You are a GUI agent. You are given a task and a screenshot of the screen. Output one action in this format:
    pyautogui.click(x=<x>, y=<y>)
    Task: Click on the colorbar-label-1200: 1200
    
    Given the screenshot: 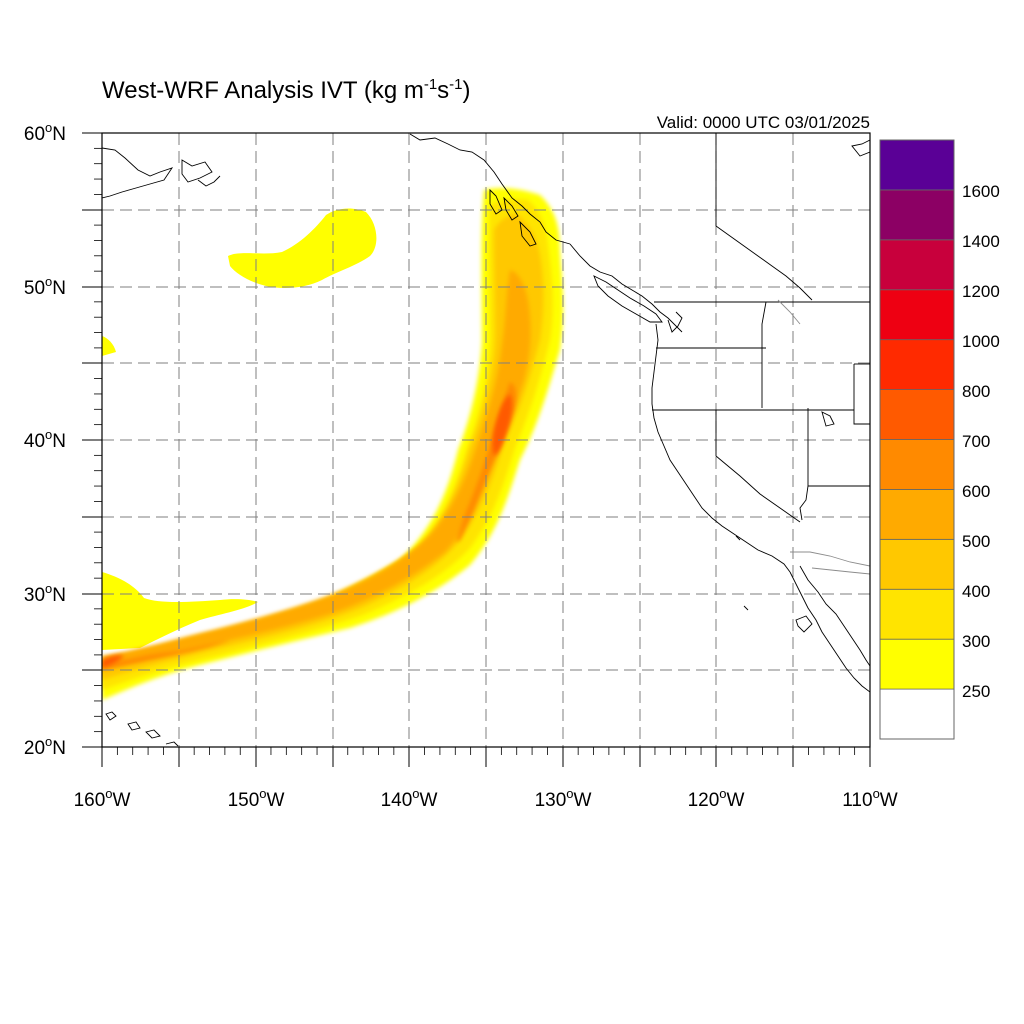 What is the action you would take?
    pyautogui.click(x=981, y=291)
    